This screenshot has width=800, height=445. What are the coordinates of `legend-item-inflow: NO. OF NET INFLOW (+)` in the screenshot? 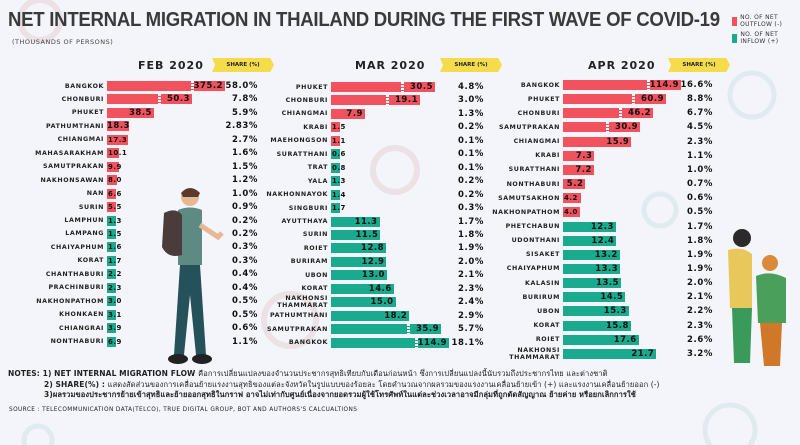 It's located at (766, 38).